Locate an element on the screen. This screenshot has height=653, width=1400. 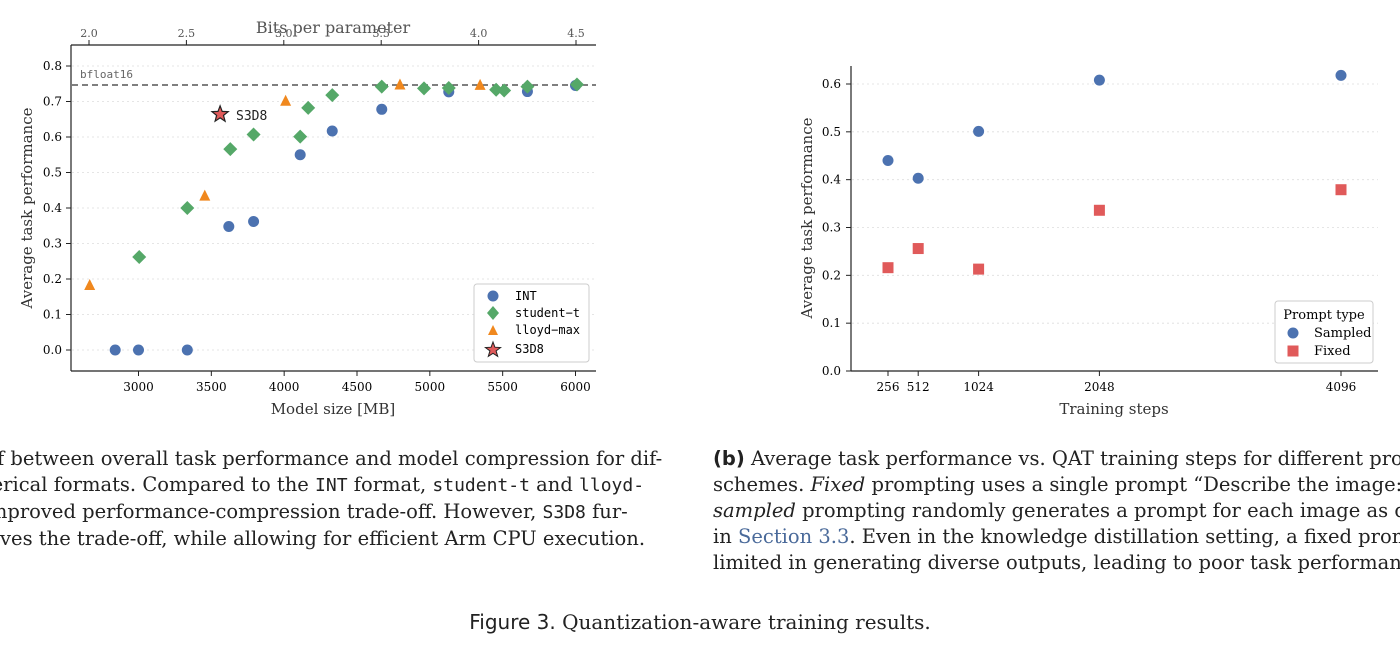
figure-caption-text: Quantization-aware training results. is located at coordinates (743, 622).